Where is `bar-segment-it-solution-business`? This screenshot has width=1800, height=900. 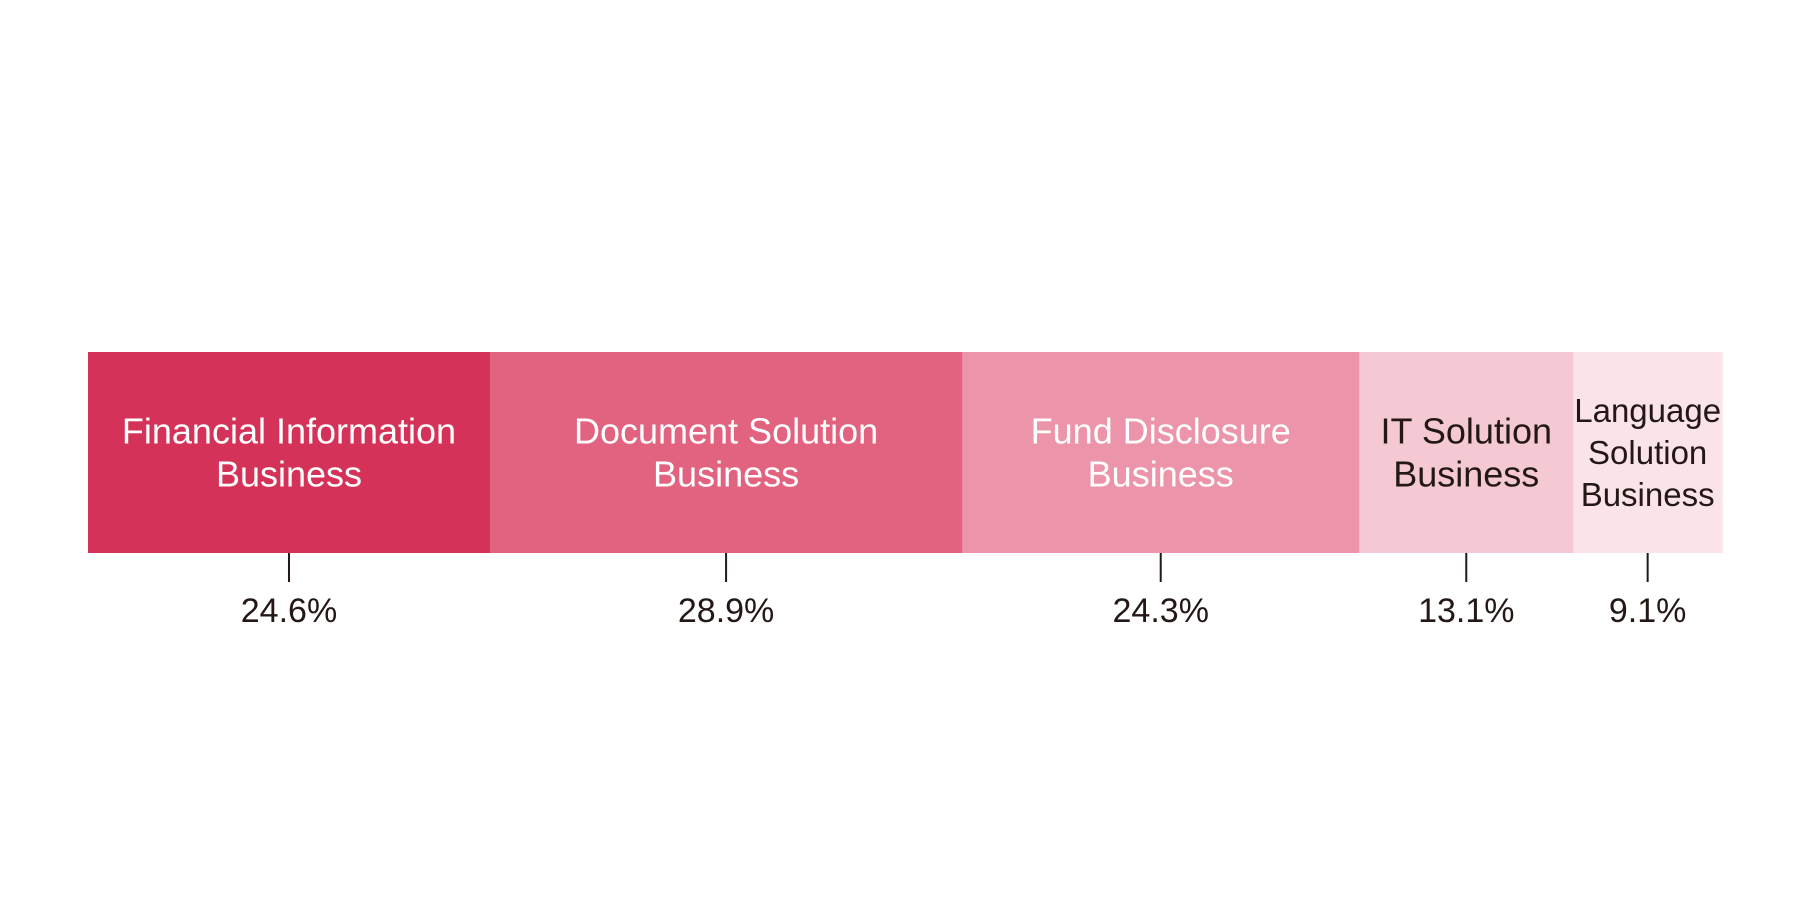 bar-segment-it-solution-business is located at coordinates (1466, 452).